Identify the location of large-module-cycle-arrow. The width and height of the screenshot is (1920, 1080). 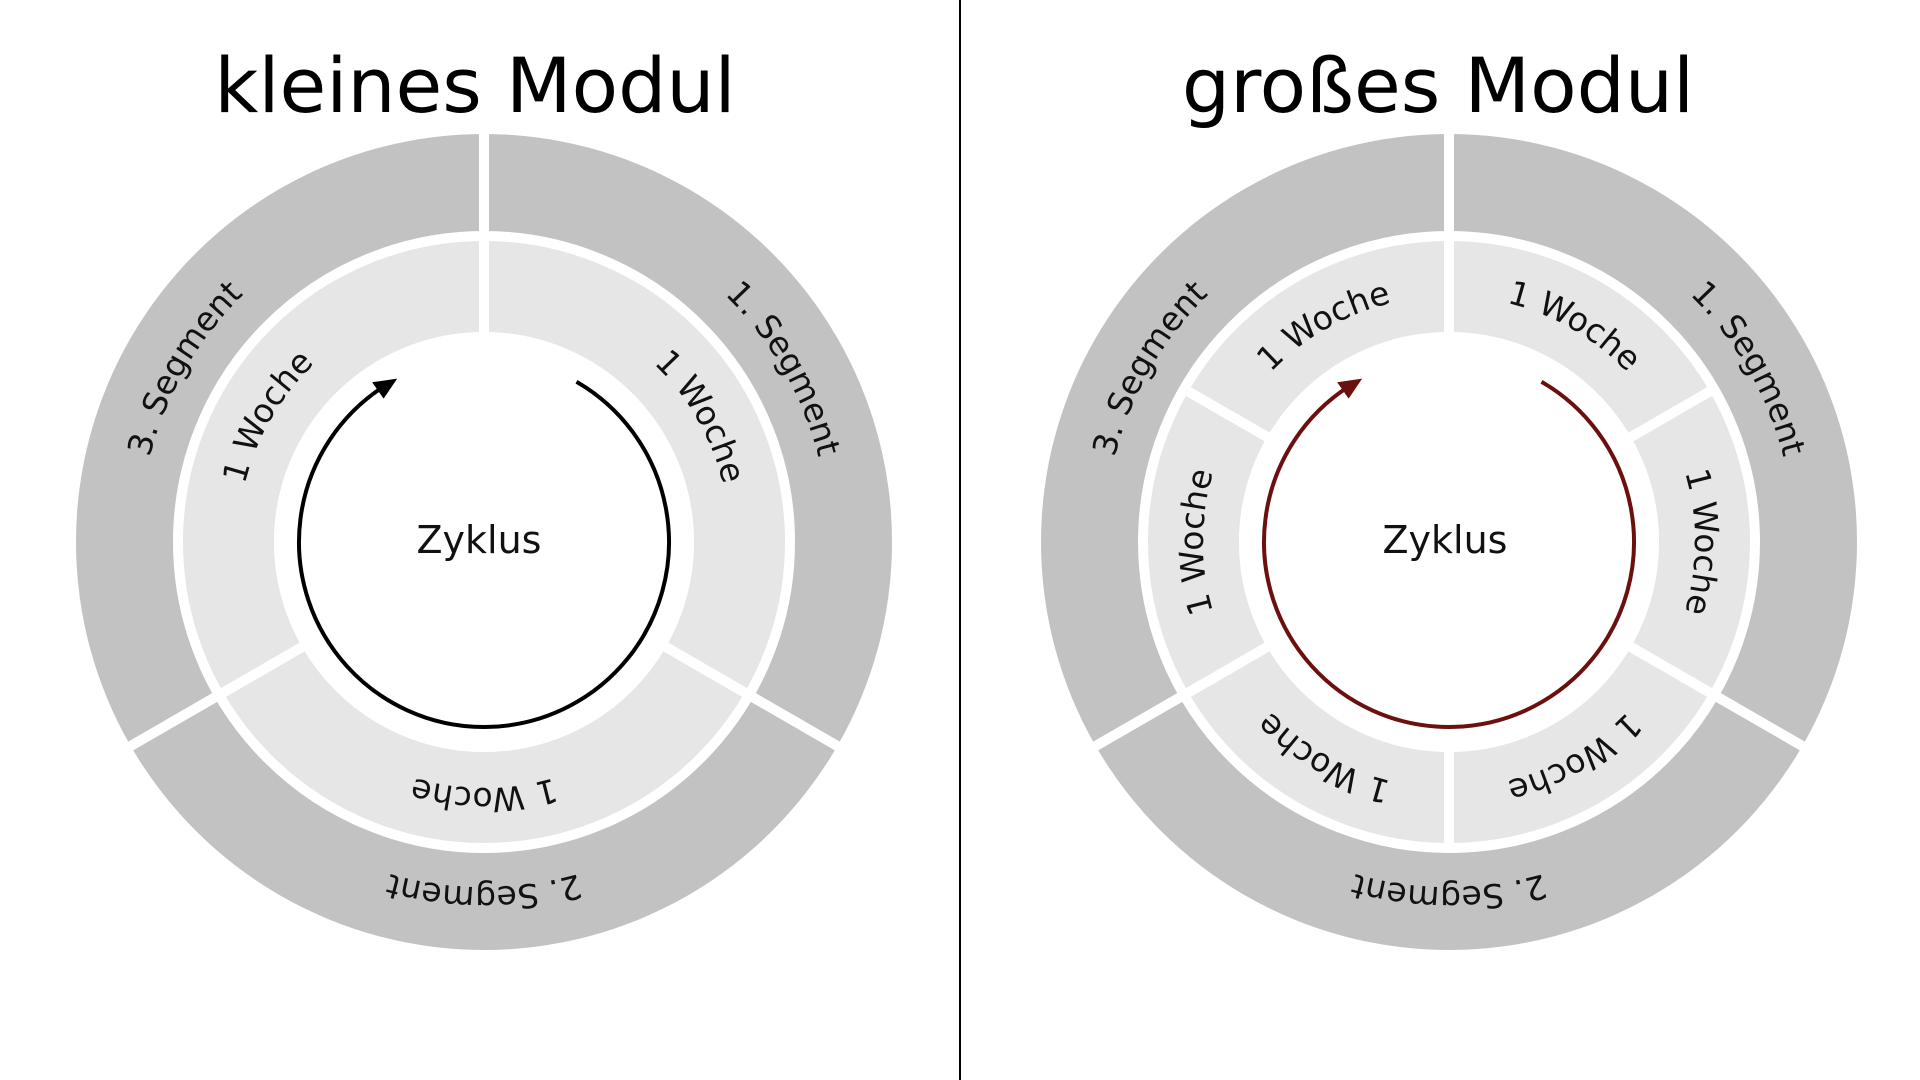
(1449, 553).